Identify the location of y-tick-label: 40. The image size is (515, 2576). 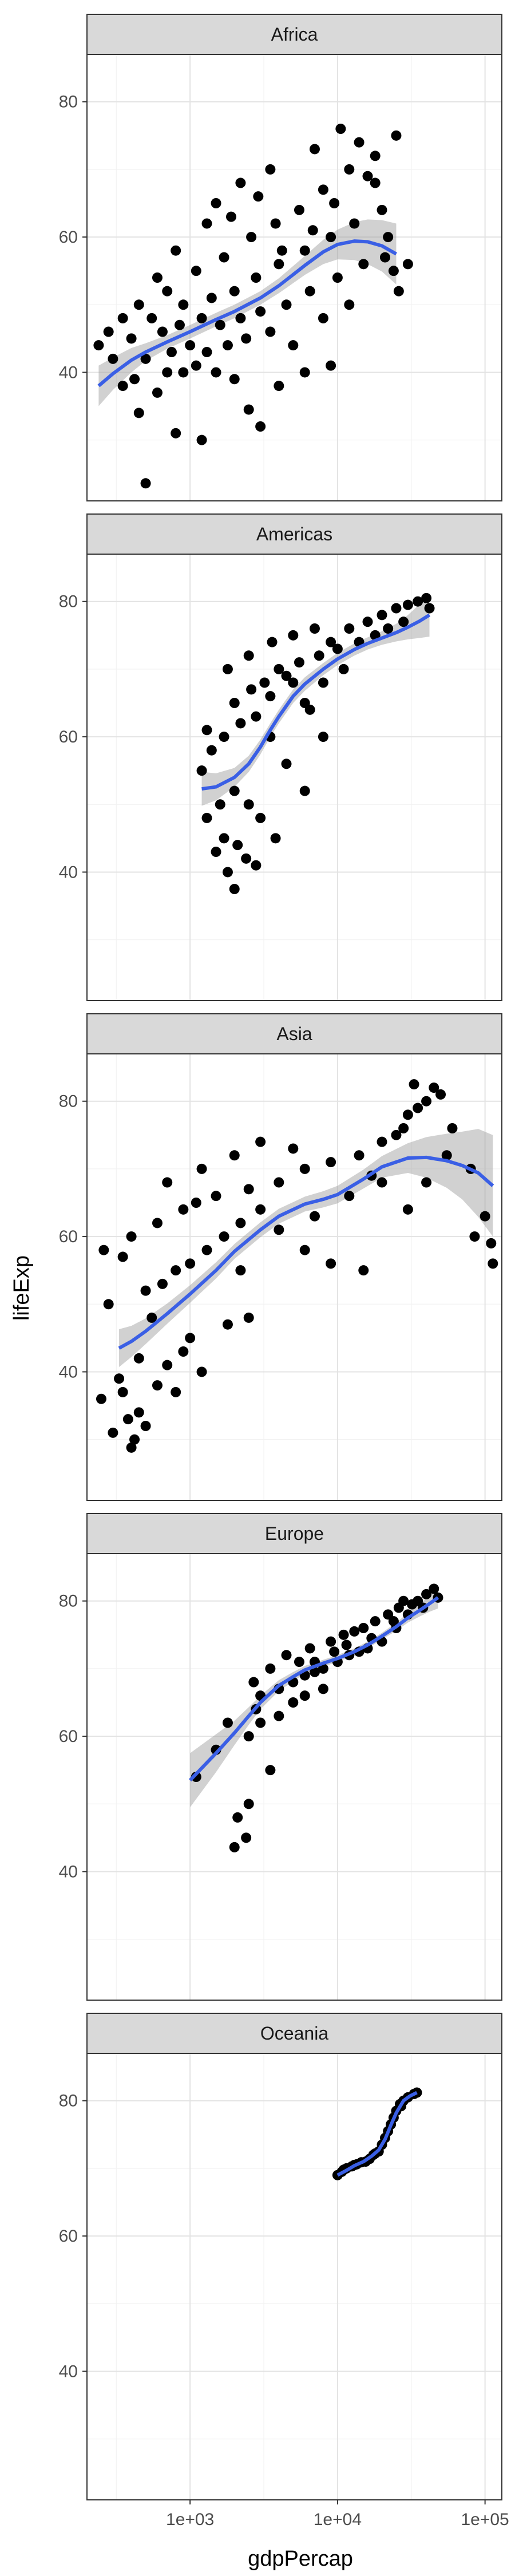
(68, 1371).